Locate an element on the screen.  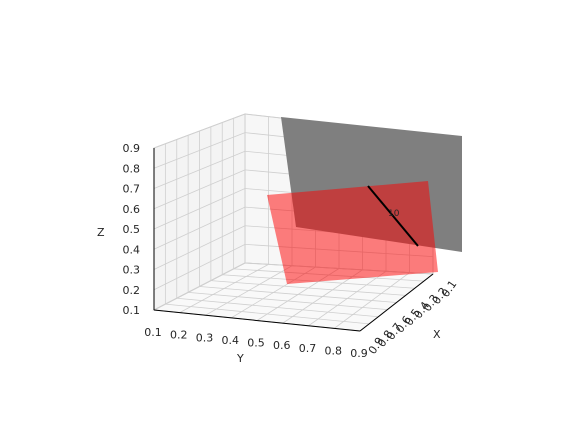
series-red-plane is located at coordinates (352, 232).